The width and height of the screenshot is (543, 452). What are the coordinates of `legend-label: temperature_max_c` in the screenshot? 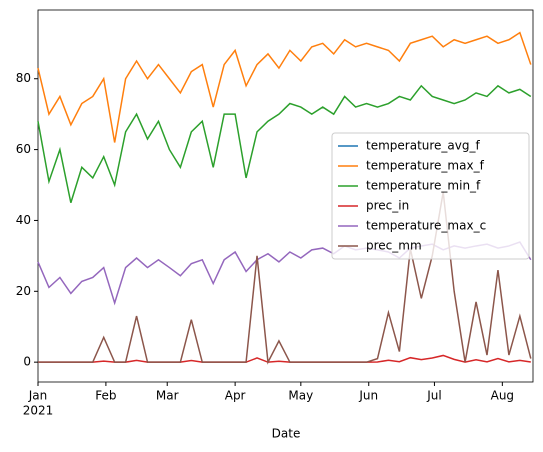 It's located at (426, 226).